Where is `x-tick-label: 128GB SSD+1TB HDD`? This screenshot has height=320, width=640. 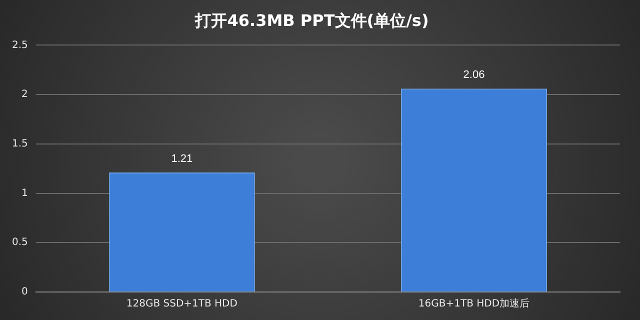
x-tick-label: 128GB SSD+1TB HDD is located at coordinates (182, 304).